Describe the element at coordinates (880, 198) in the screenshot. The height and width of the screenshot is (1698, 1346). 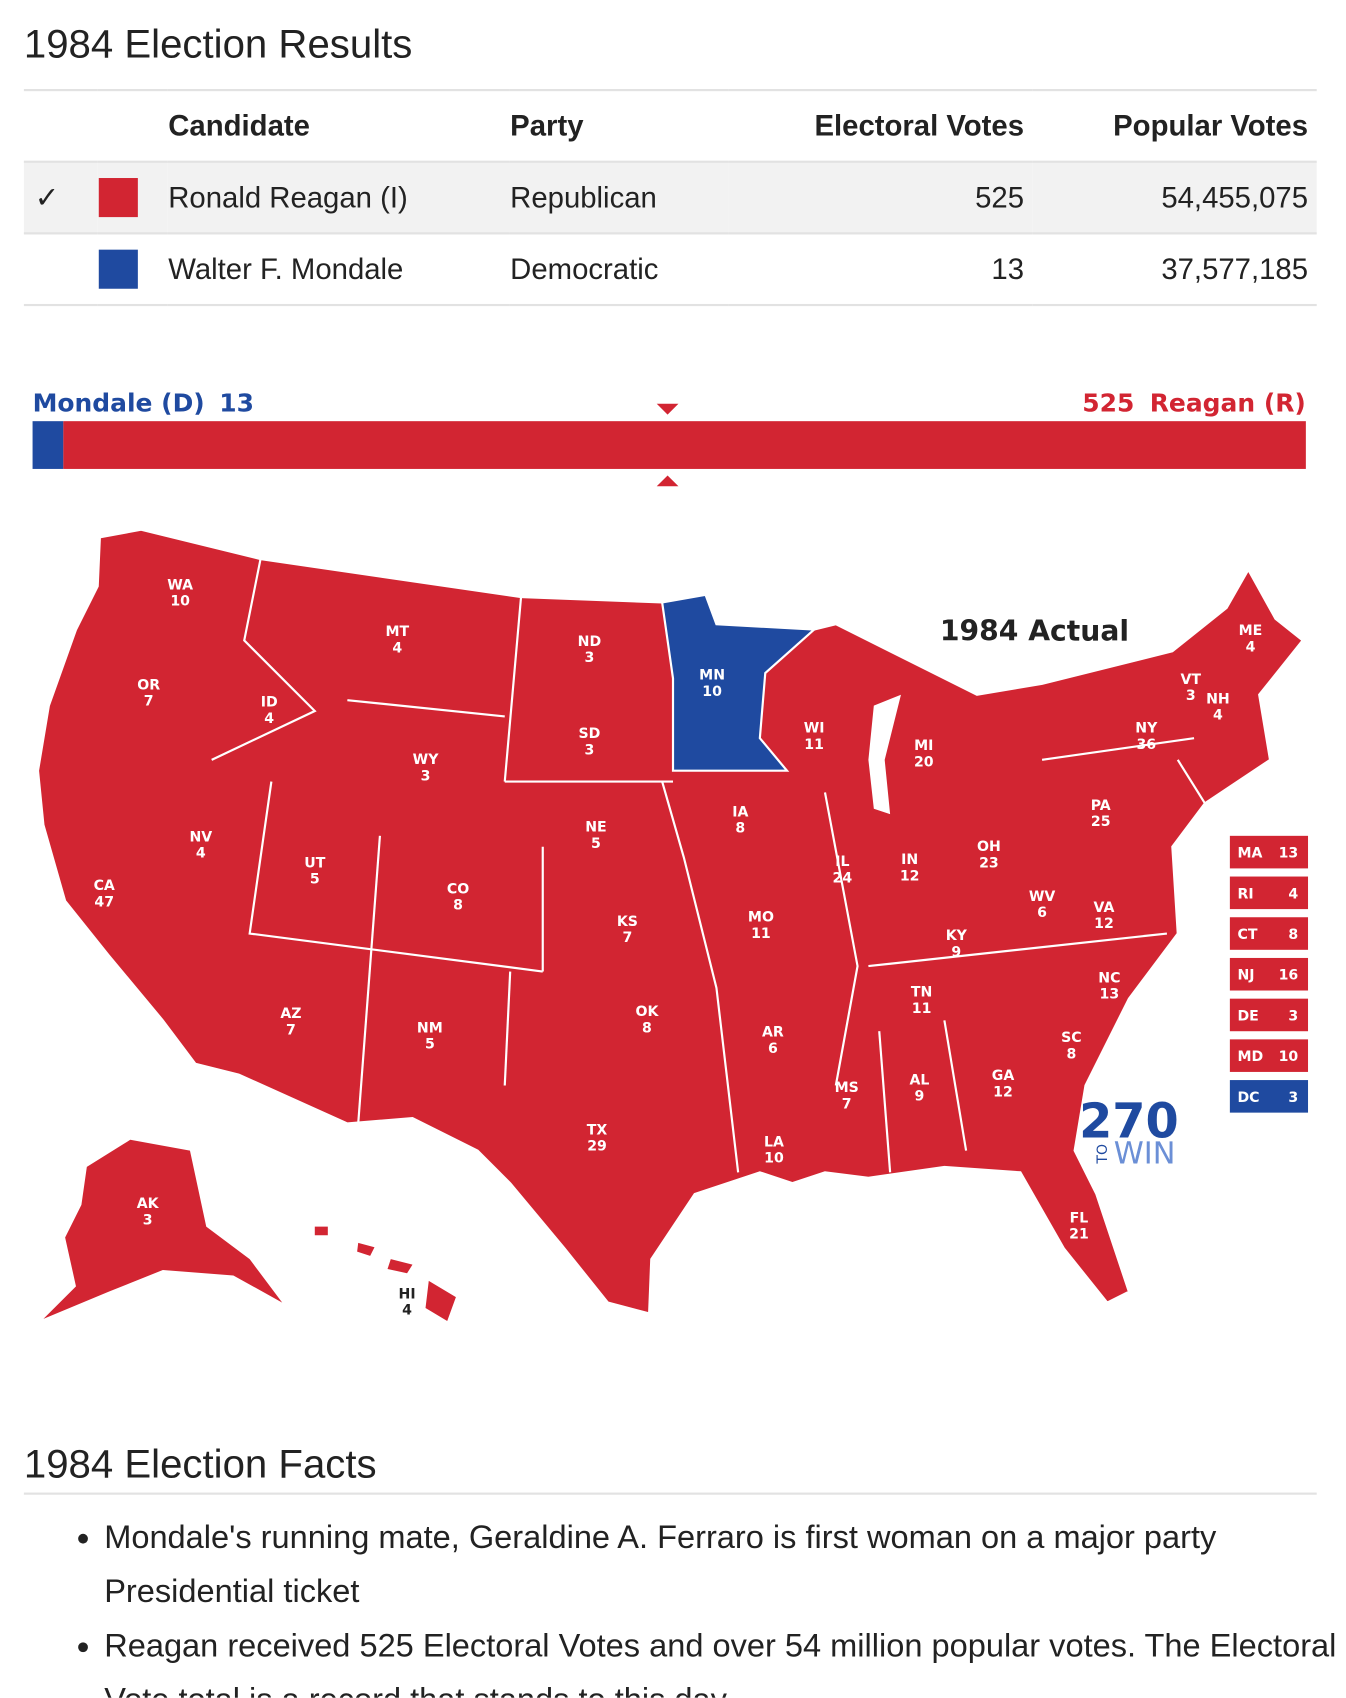
I see `electoral-votes: 525` at that location.